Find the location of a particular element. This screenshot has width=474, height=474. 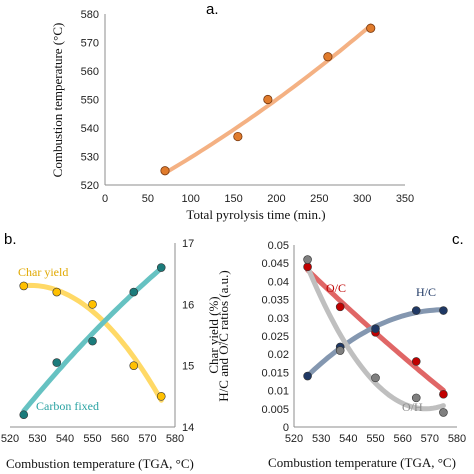

panel-c-y-tick-label-4: 0.02 is located at coordinates (278, 355).